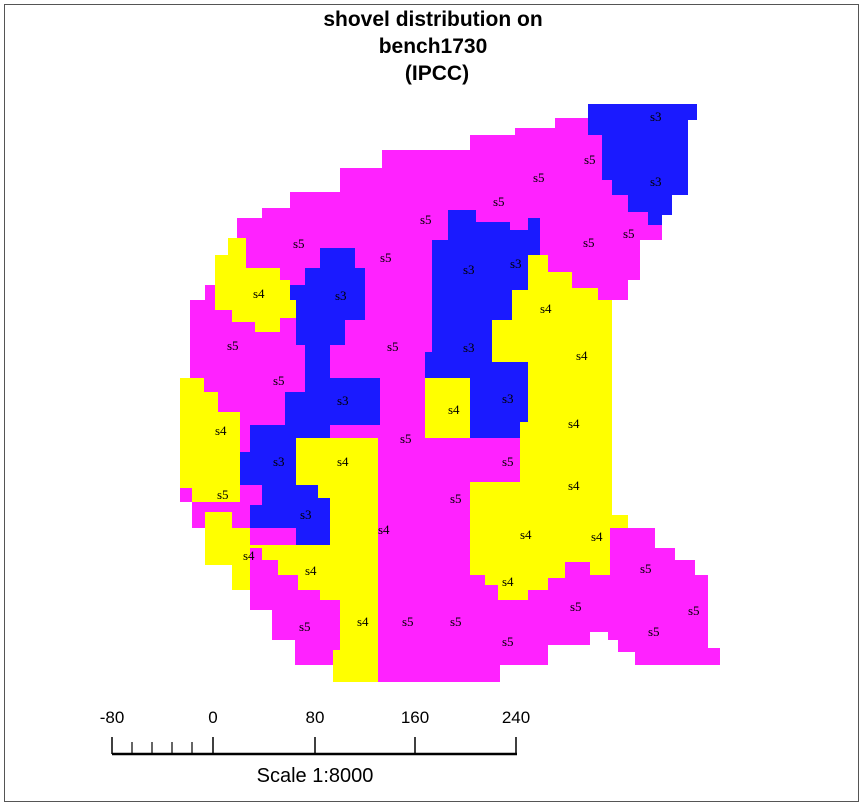 The width and height of the screenshot is (866, 808). What do you see at coordinates (315, 776) in the screenshot?
I see `scale-caption: Scale 1:8000` at bounding box center [315, 776].